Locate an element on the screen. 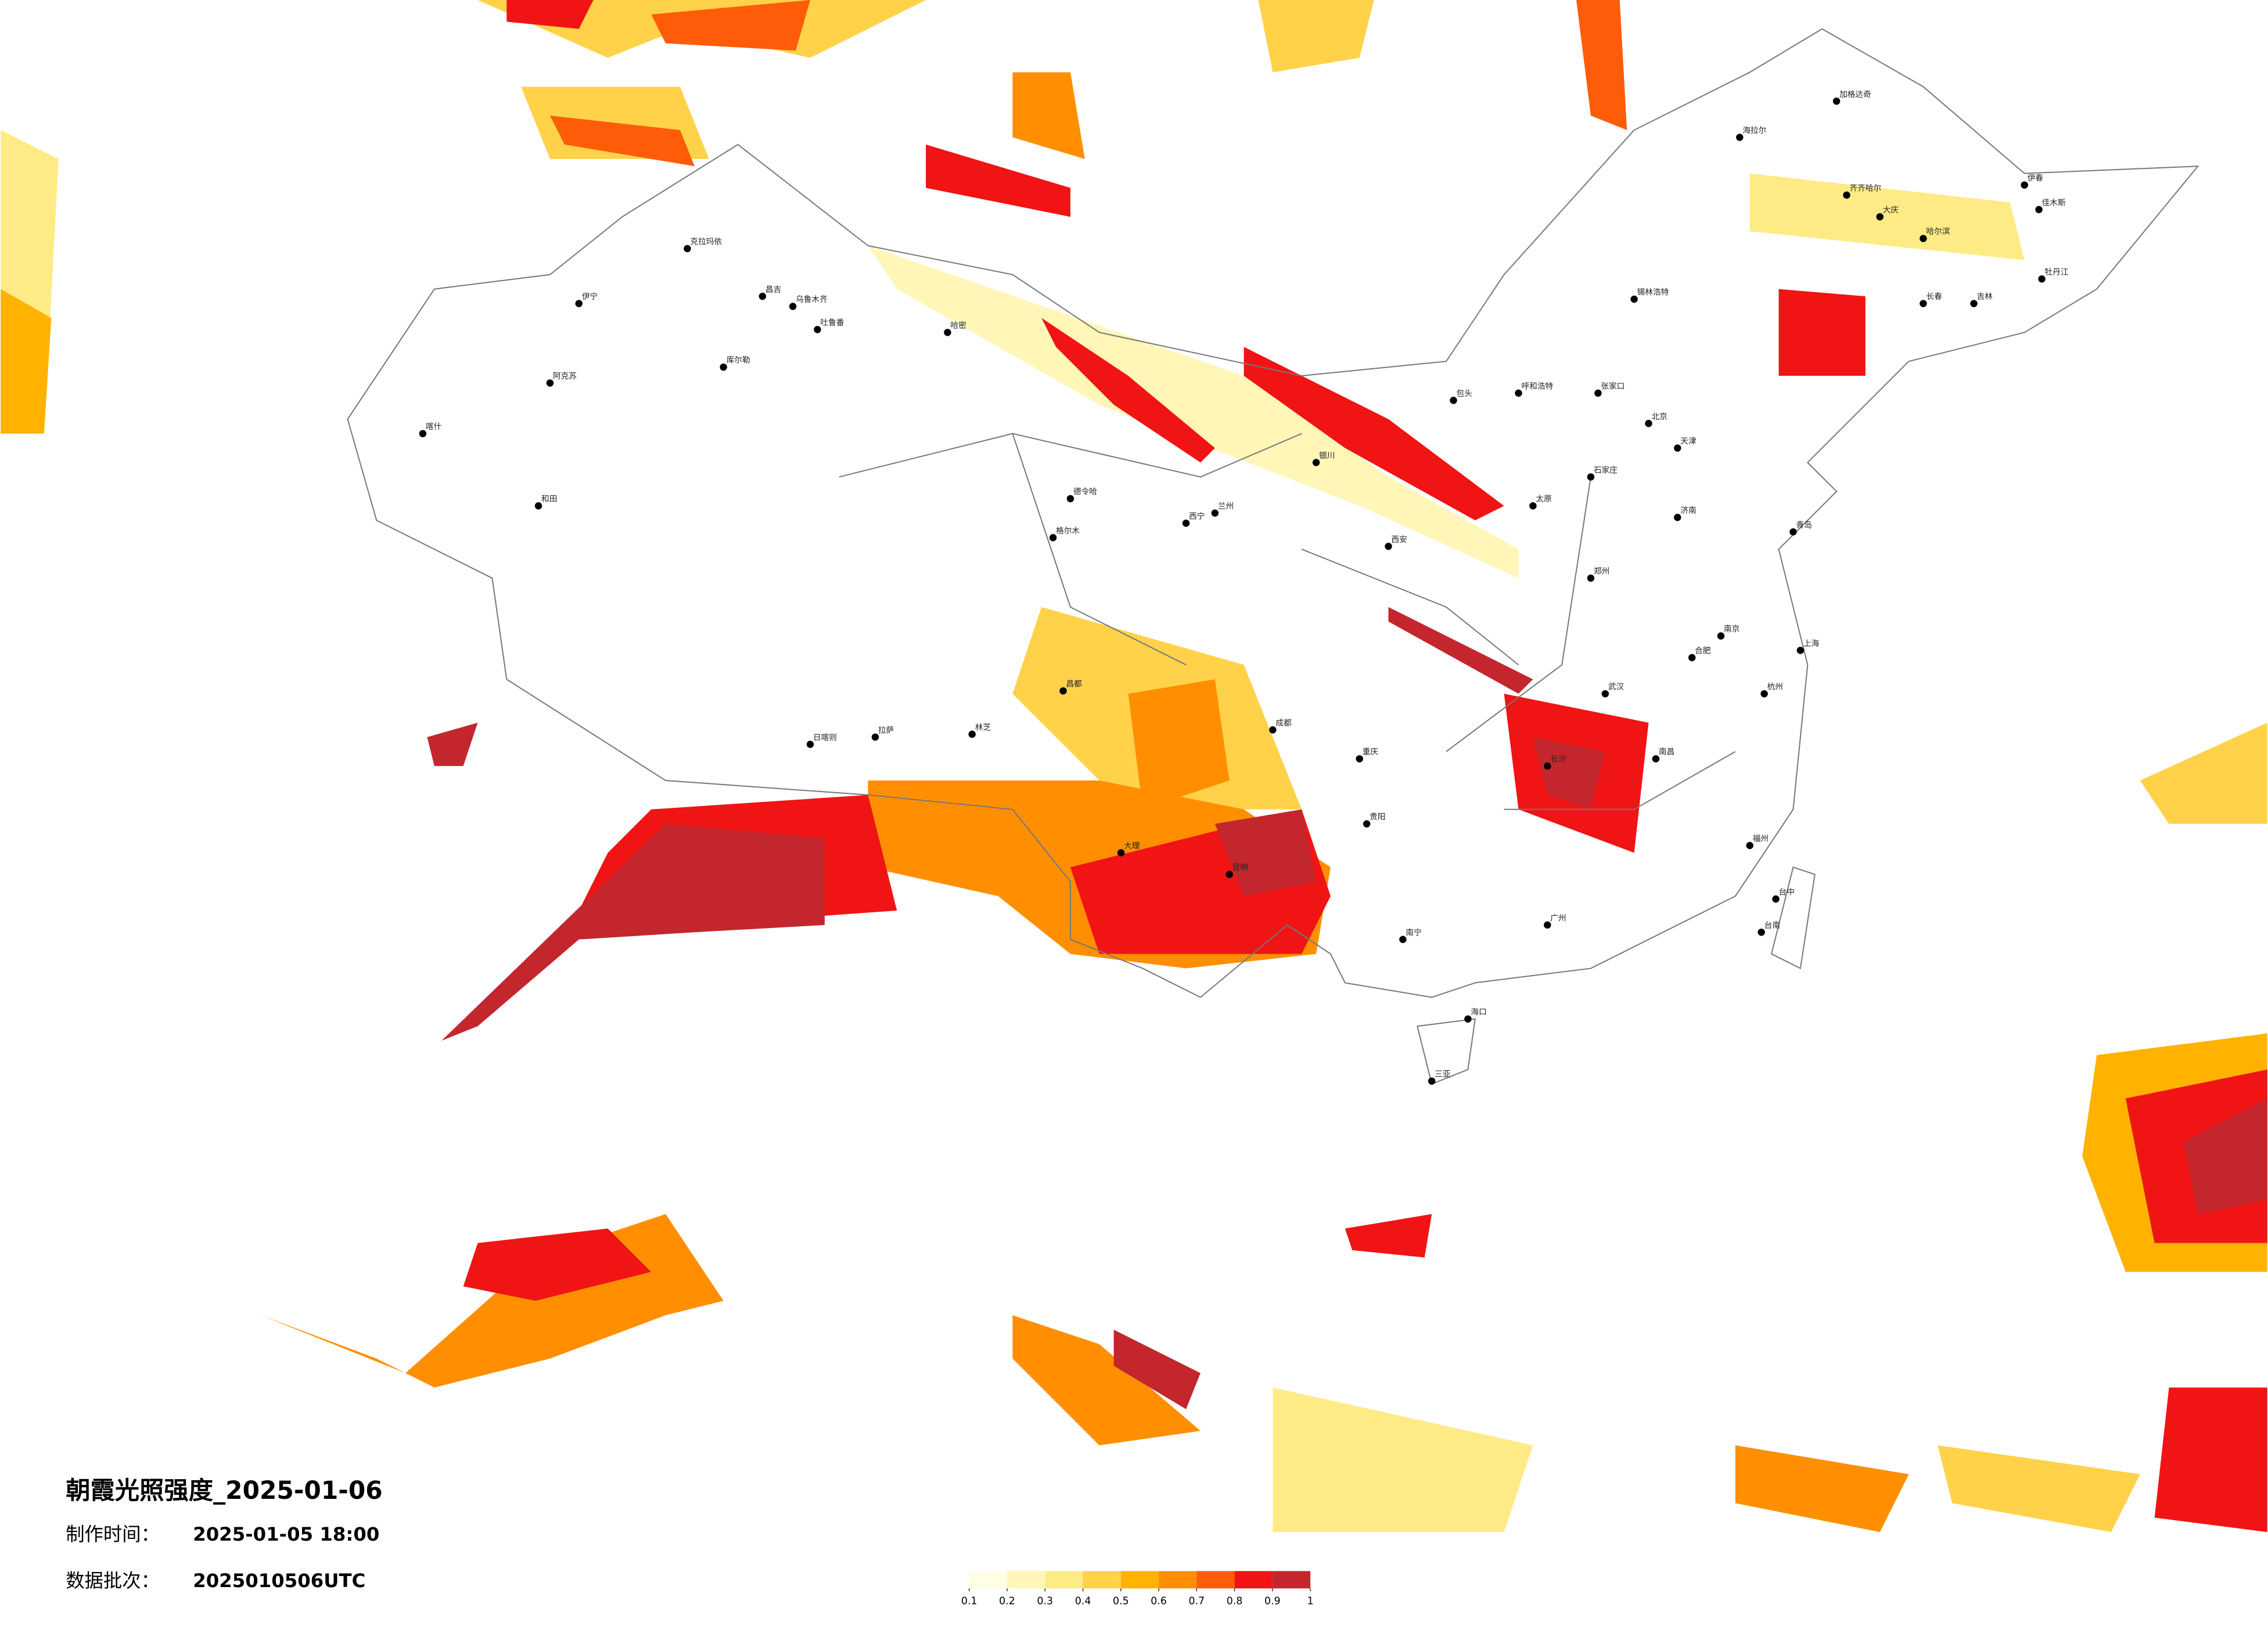 Image resolution: width=2268 pixels, height=1626 pixels. city-label: 海拉尔 is located at coordinates (1754, 130).